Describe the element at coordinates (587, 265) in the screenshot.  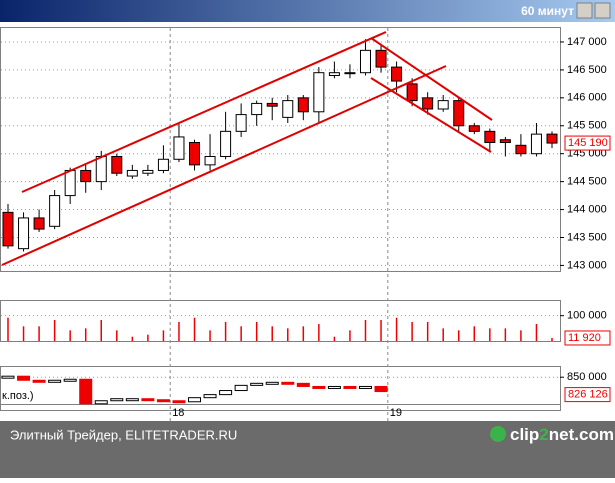
I see `y-tick-label: 143 000` at that location.